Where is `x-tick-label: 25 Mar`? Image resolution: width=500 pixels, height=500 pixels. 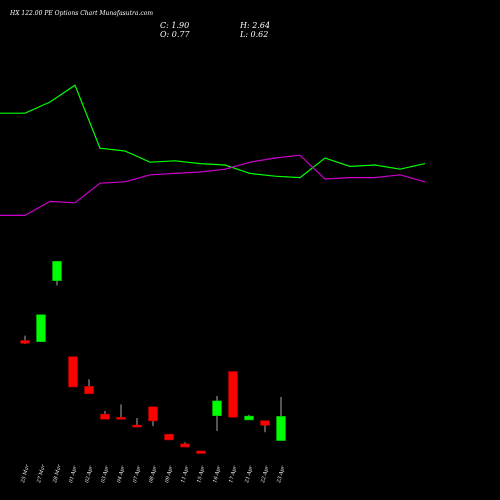 x-tick-label: 25 Mar is located at coordinates (25, 474).